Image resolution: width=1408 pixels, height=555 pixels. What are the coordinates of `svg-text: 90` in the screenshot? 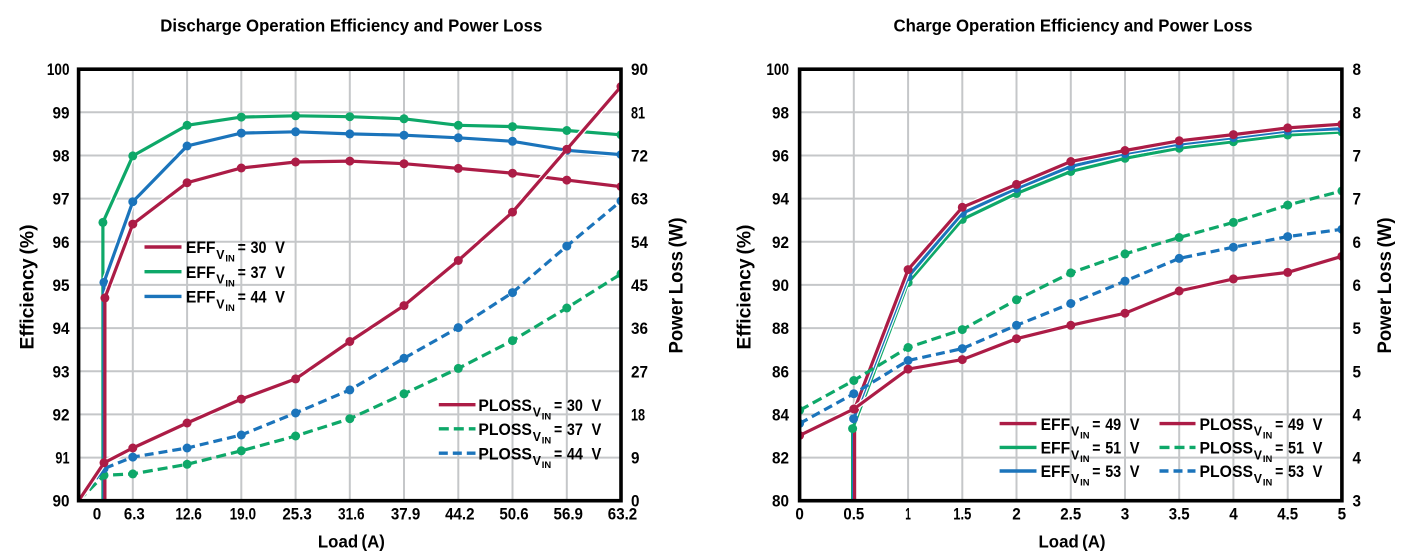 It's located at (639, 69).